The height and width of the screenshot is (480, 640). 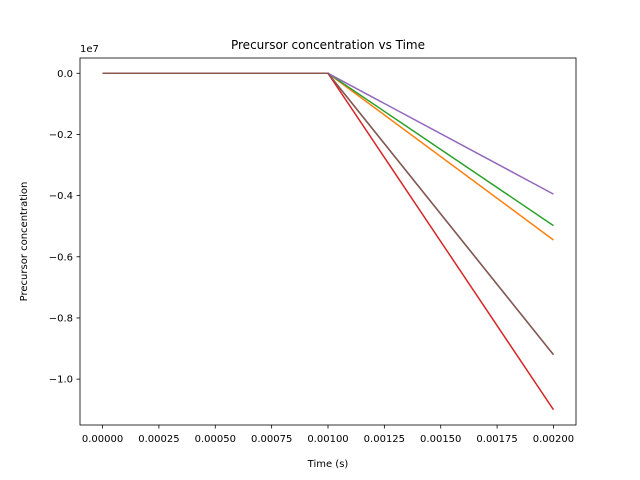 What do you see at coordinates (384, 439) in the screenshot?
I see `x-tick-label: 0.00125` at bounding box center [384, 439].